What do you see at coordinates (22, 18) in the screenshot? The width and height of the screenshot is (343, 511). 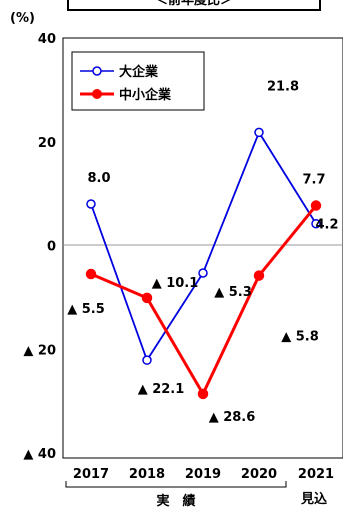 I see `y-axis-unit: (%)` at bounding box center [22, 18].